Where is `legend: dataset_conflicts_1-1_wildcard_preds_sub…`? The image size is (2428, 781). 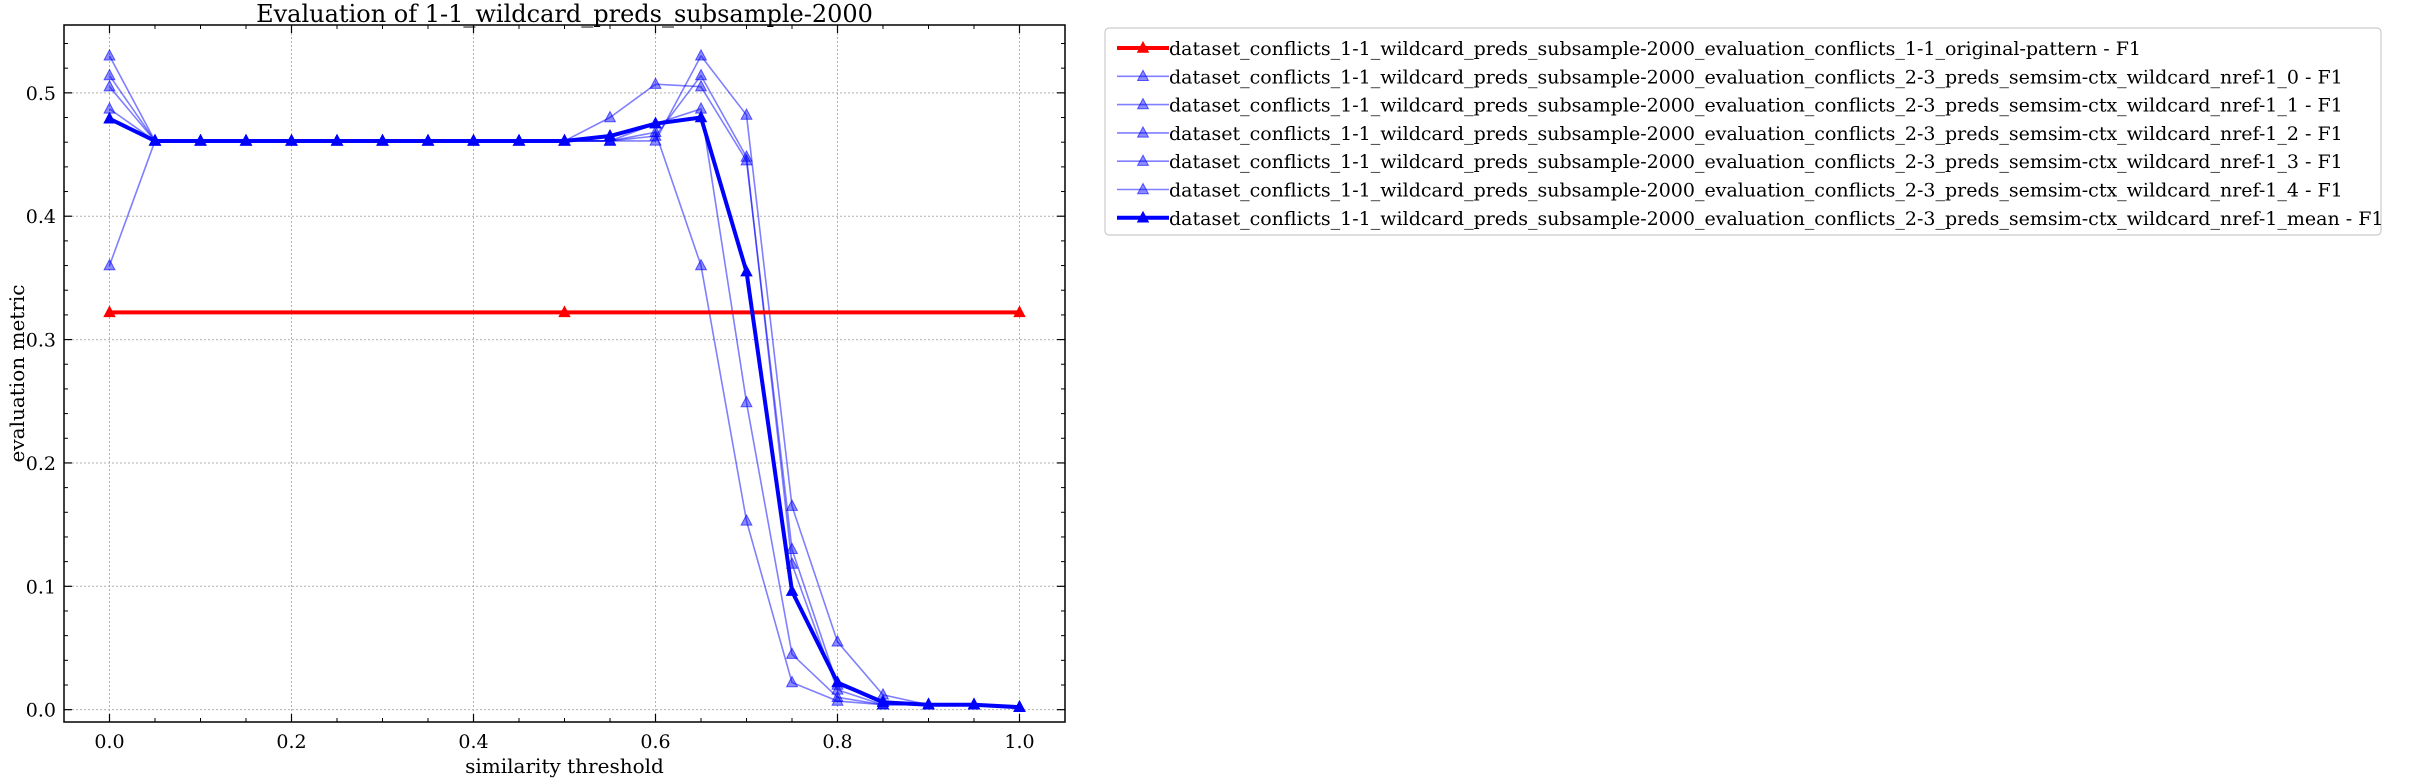
legend: dataset_conflicts_1-1_wildcard_preds_sub… is located at coordinates (1743, 131).